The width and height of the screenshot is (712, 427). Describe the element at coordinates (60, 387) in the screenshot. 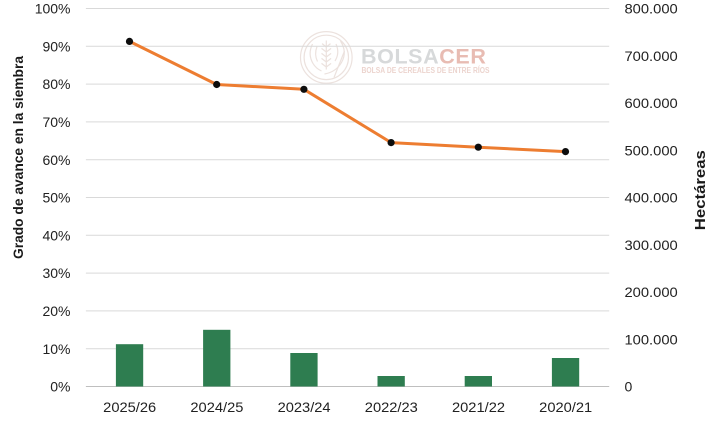

I see `svg-text: 0%` at that location.